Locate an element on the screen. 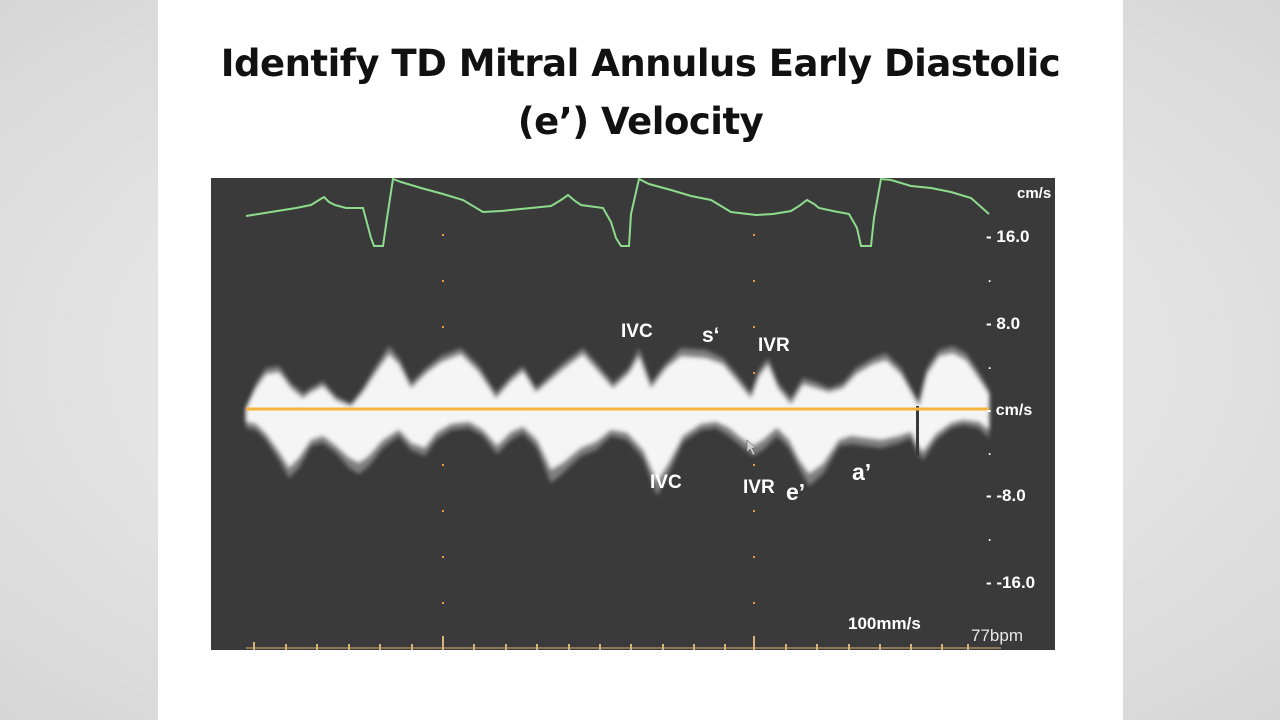 Image resolution: width=1280 pixels, height=720 pixels. label-s-prime: s‘ is located at coordinates (711, 335).